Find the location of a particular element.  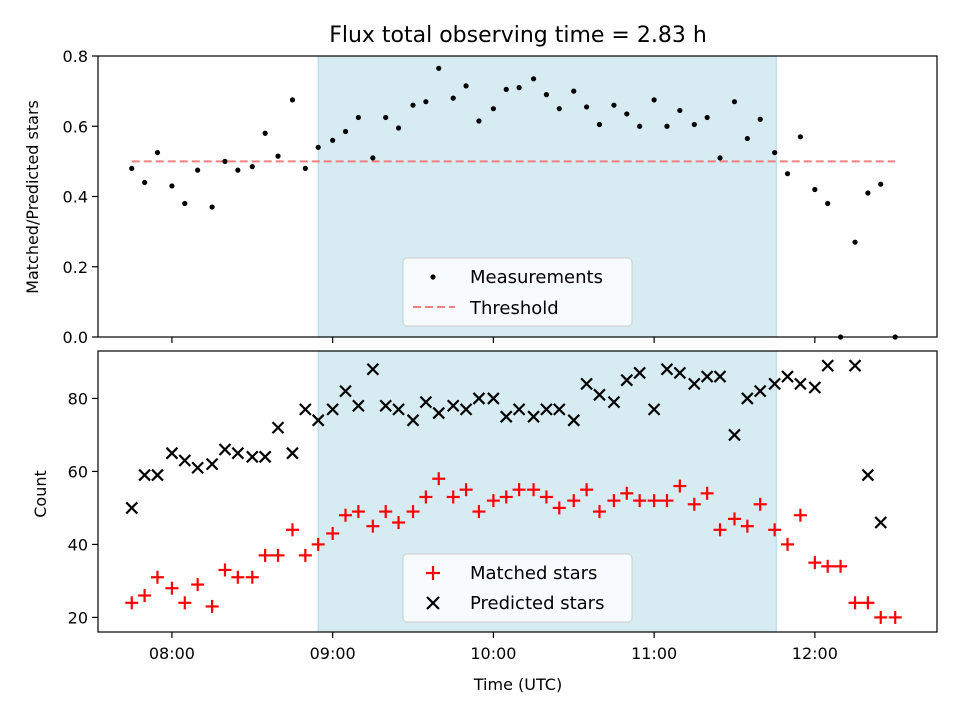

bottom-x-ticks: 08:00 09:00 10:00 11:00 12:00 is located at coordinates (493, 647).